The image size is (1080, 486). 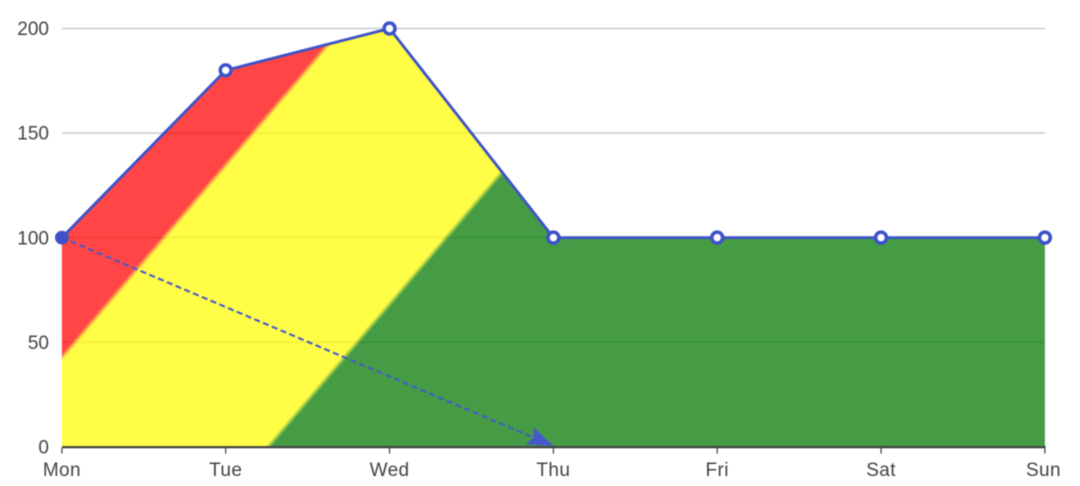 I want to click on svg-text: 200, so click(x=33, y=29).